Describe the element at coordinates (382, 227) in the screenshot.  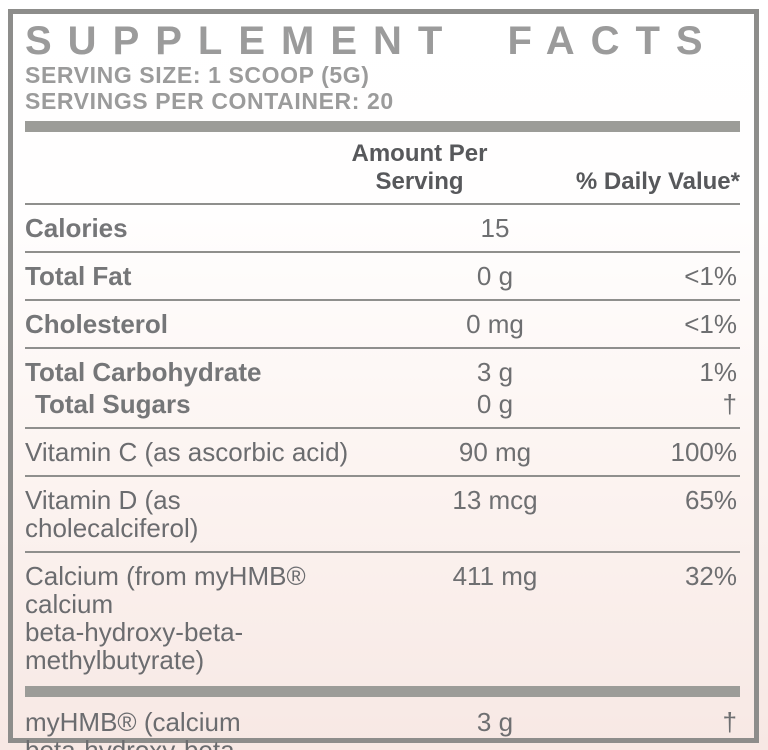
I see `table-row-calories: Calories 15` at that location.